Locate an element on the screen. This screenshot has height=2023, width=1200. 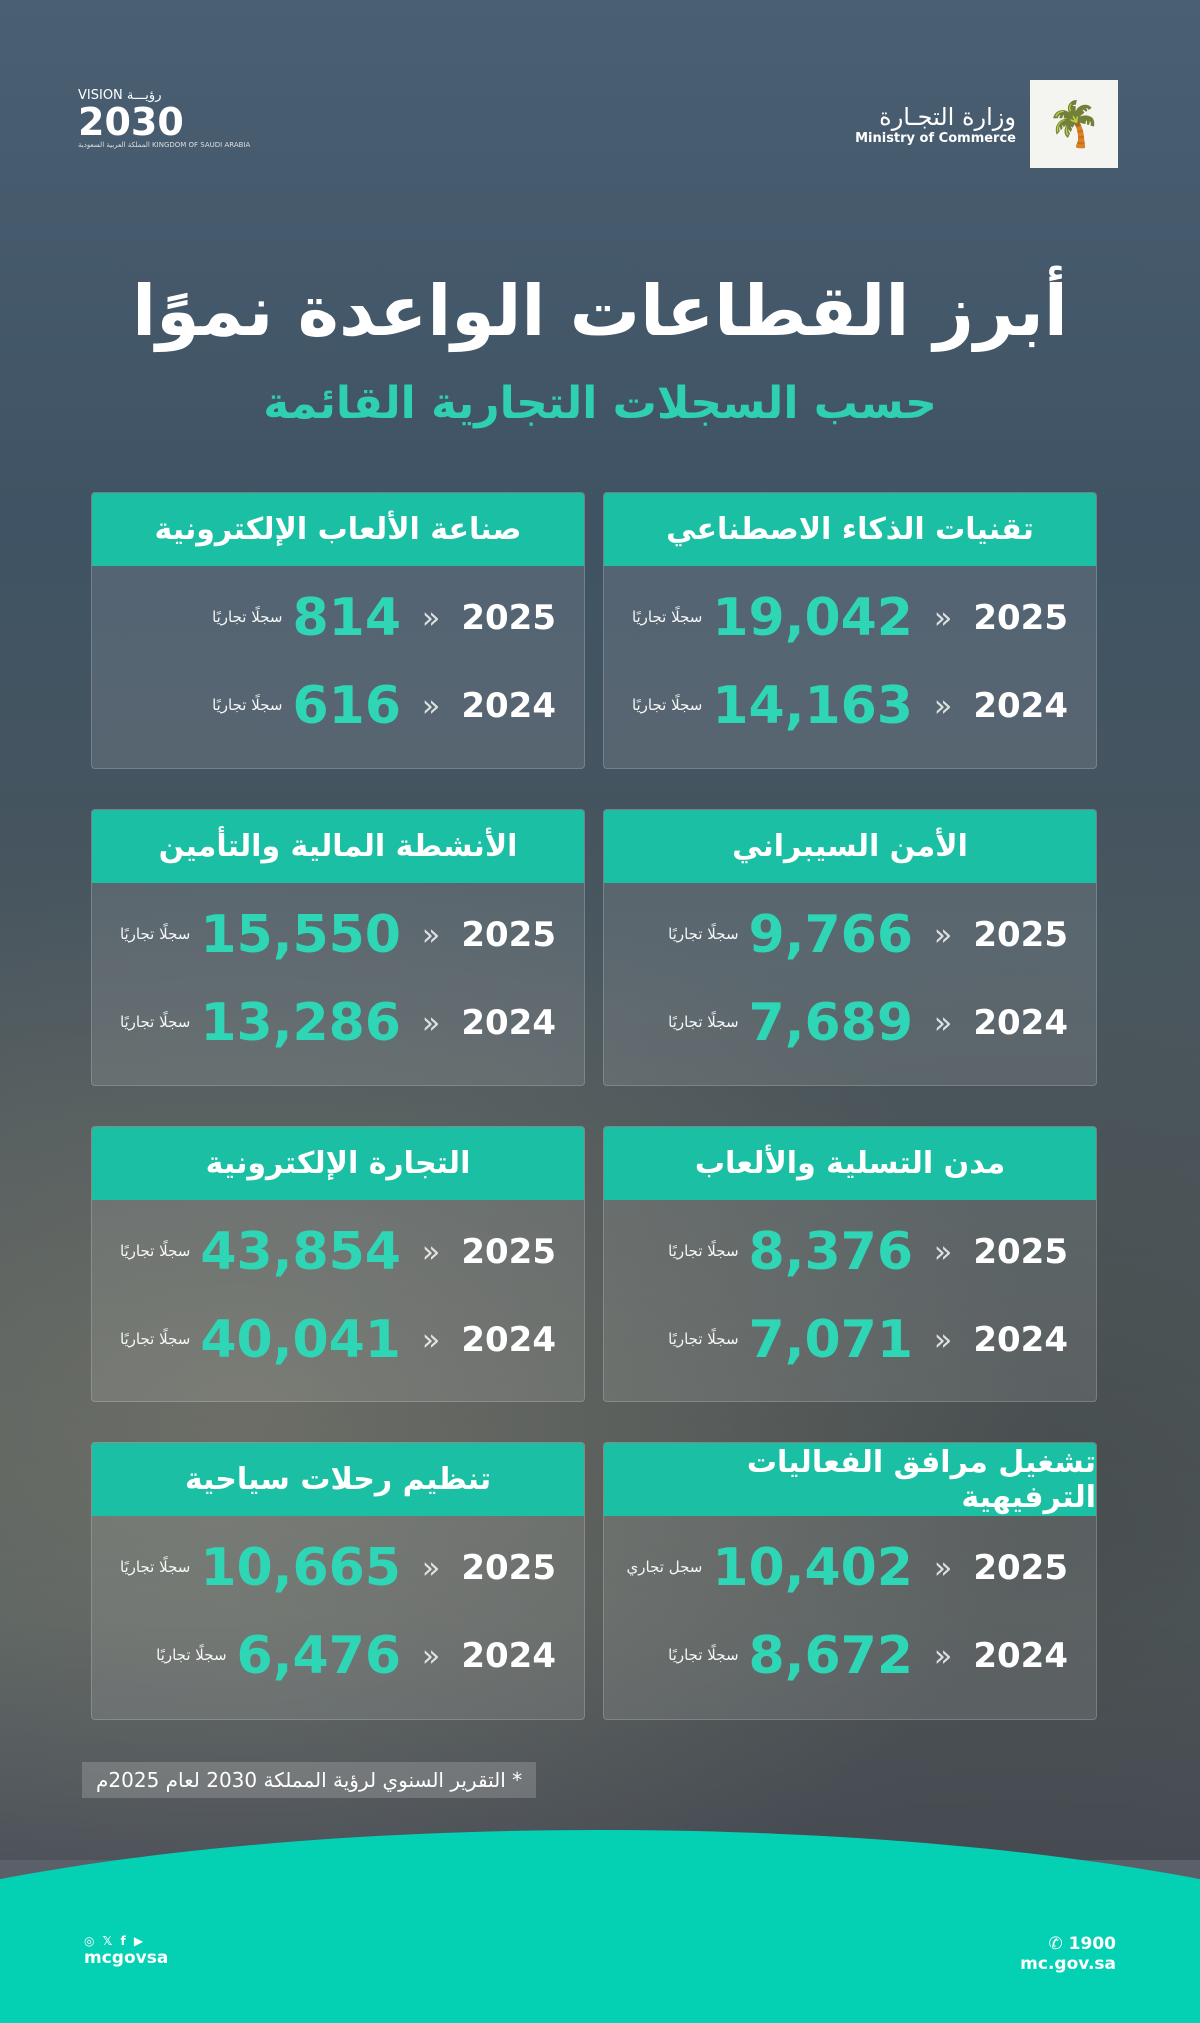
sector-title: الأمن السيبراني is located at coordinates (850, 846).